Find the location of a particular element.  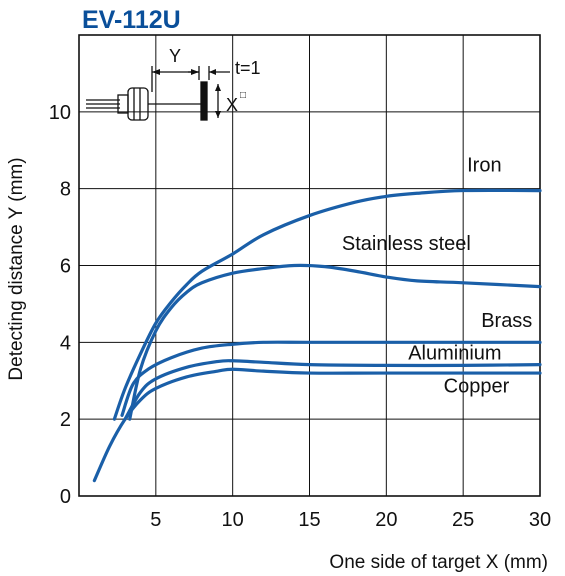

curve-label-2: Brass is located at coordinates (506, 321).